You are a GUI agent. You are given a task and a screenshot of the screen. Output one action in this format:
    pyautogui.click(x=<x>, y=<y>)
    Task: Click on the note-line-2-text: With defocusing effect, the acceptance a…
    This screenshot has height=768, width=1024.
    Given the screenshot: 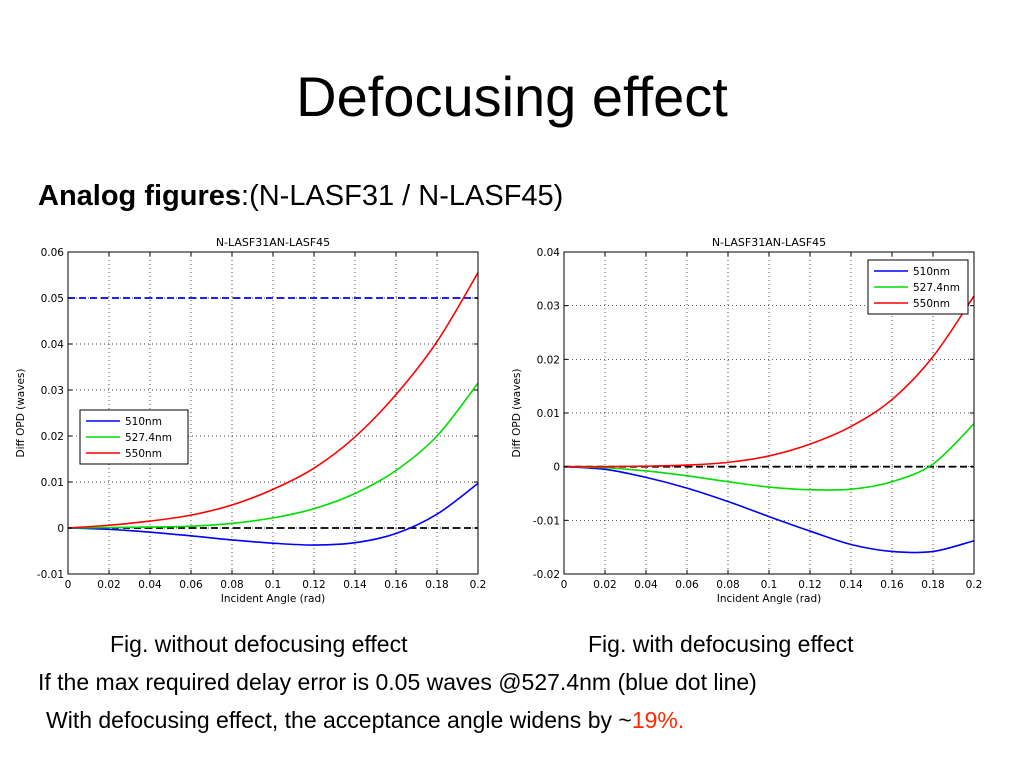 What is the action you would take?
    pyautogui.click(x=339, y=720)
    